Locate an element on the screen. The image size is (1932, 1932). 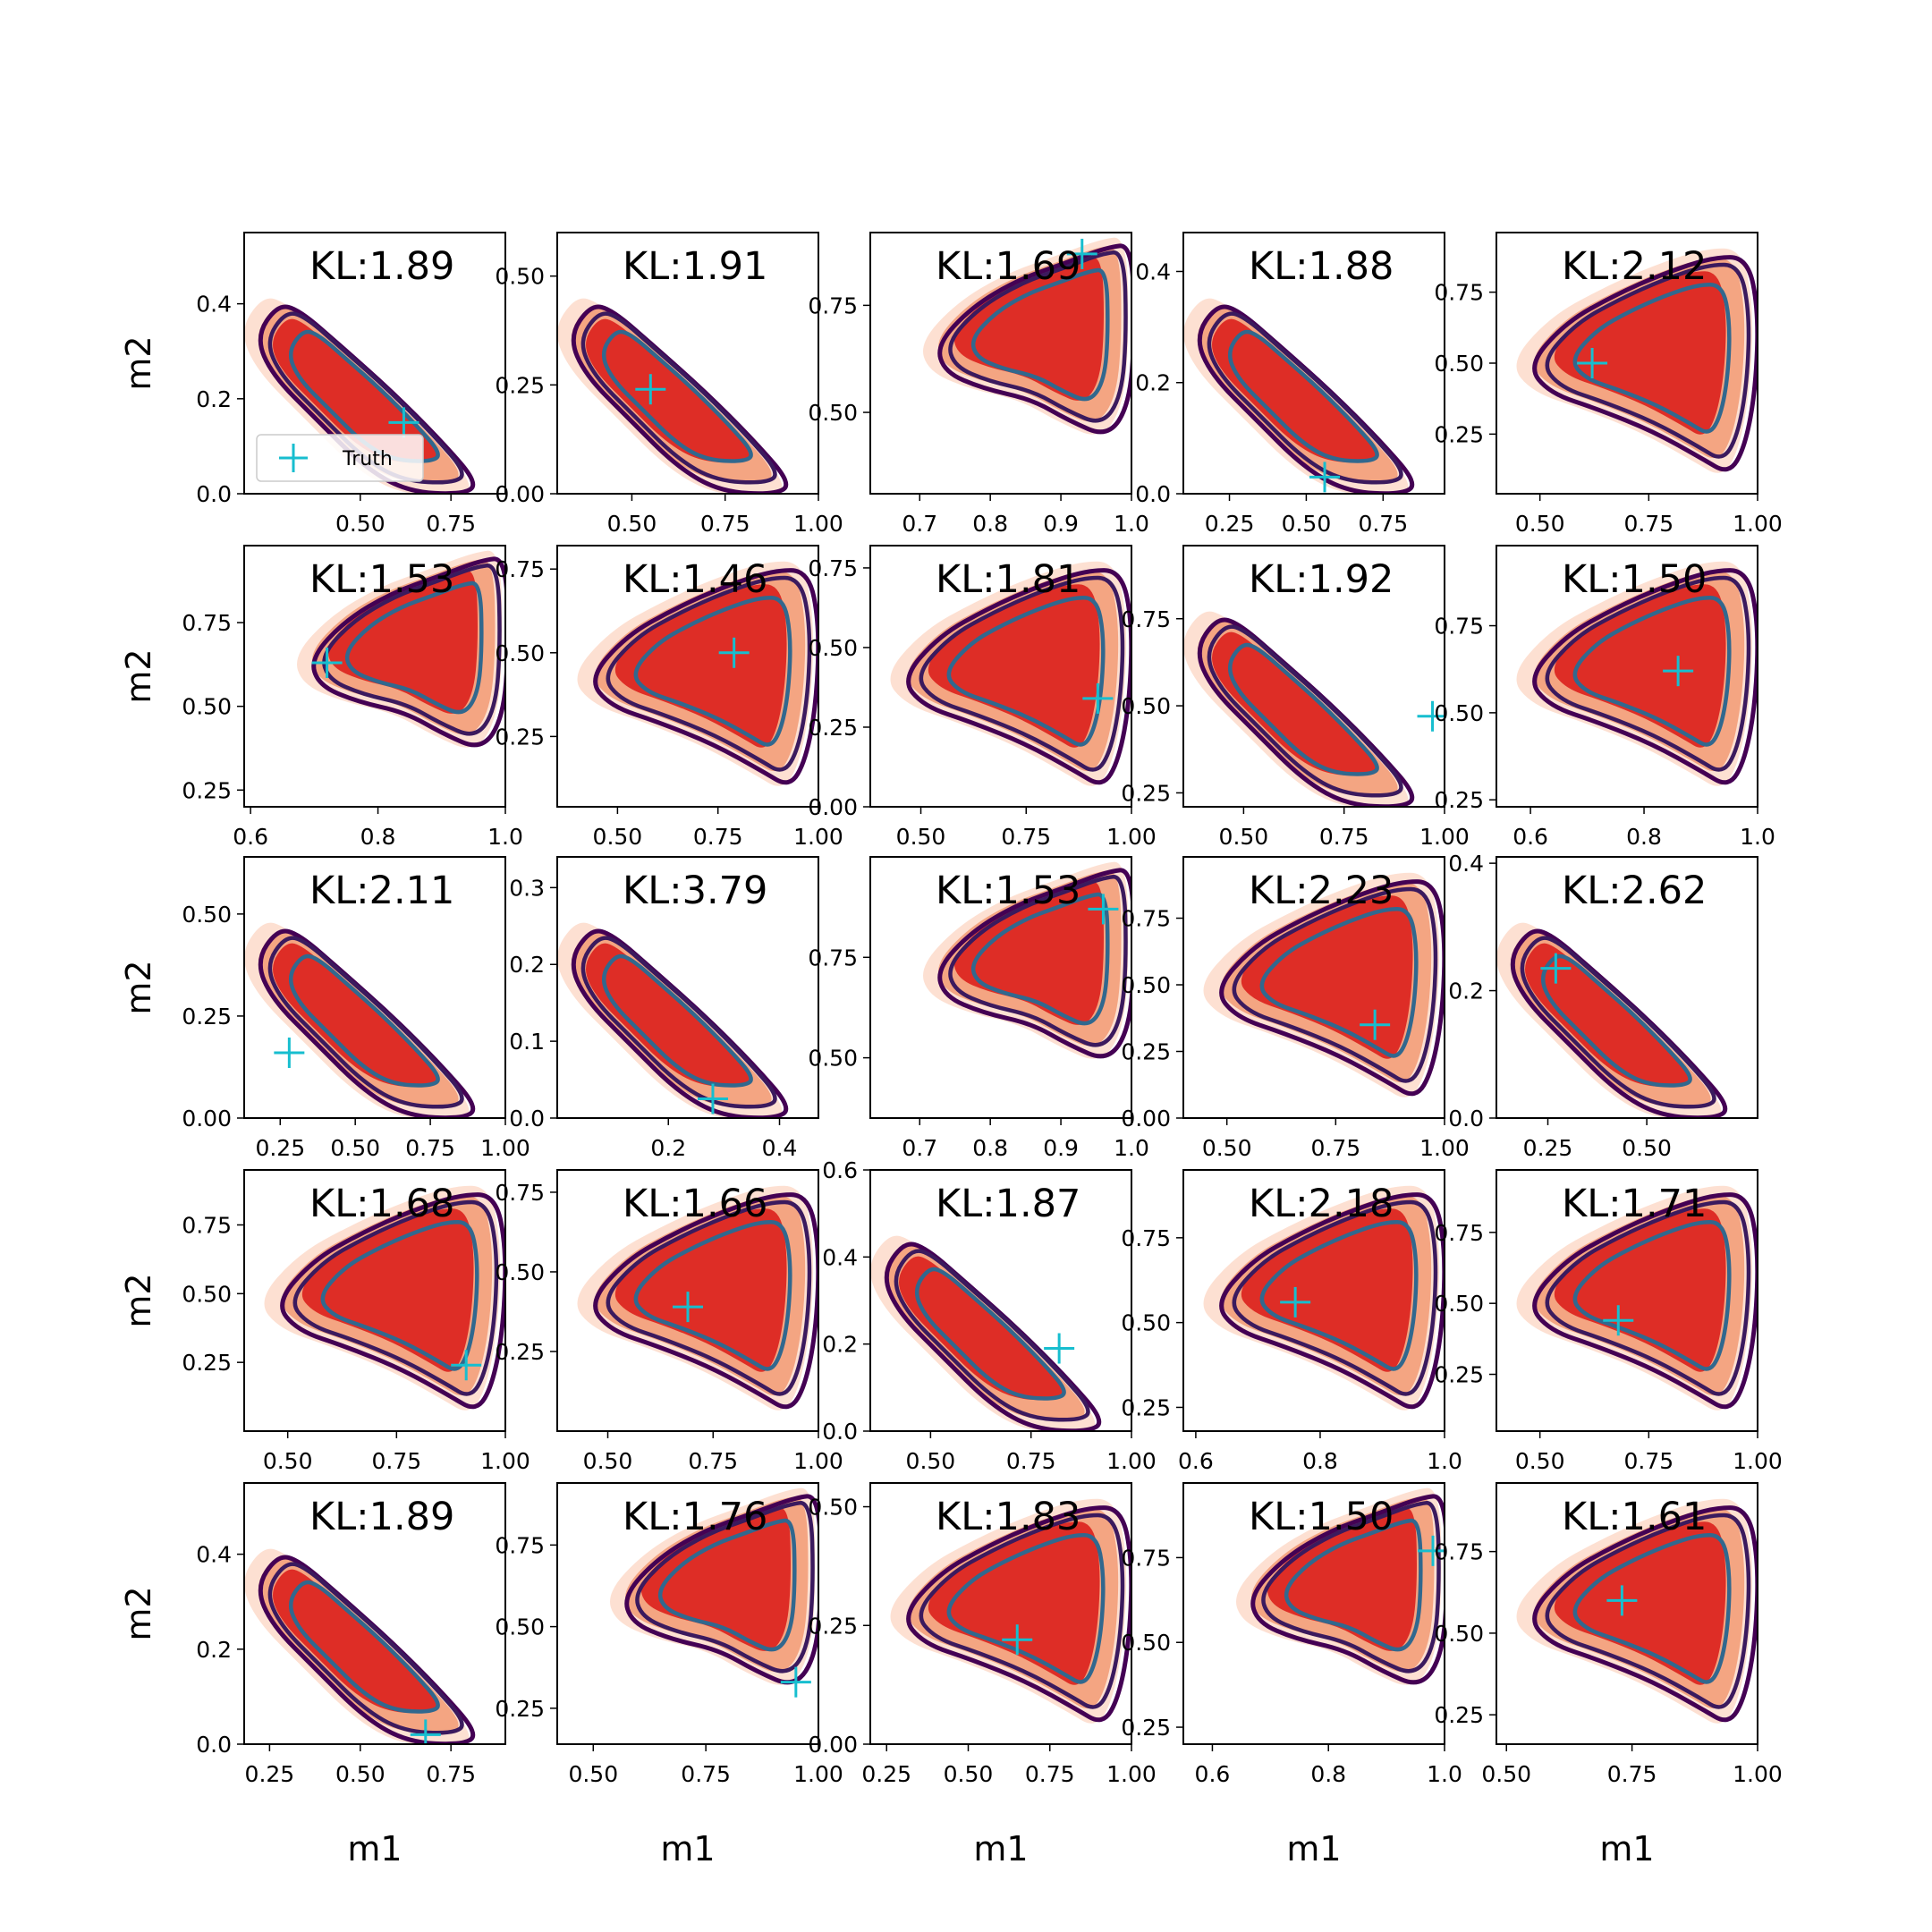
panel-3-1: 0.25 0.50 0.75 1.00 0.00 0.25 0.50 KL:2.11 m2 is located at coordinates (324, 1008).